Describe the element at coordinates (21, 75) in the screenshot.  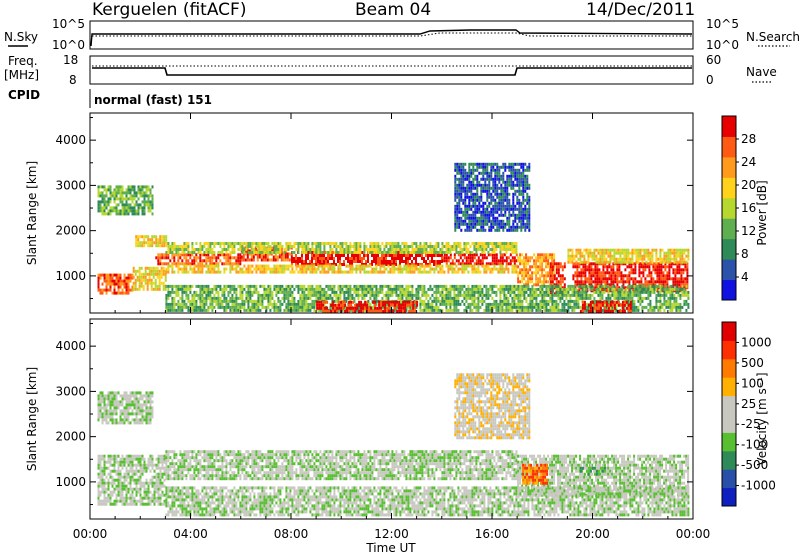
I see `freq-label-line2: [MHz]` at that location.